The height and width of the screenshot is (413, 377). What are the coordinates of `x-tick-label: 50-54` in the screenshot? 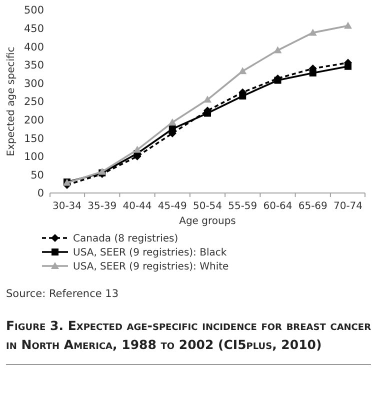 It's located at (207, 206).